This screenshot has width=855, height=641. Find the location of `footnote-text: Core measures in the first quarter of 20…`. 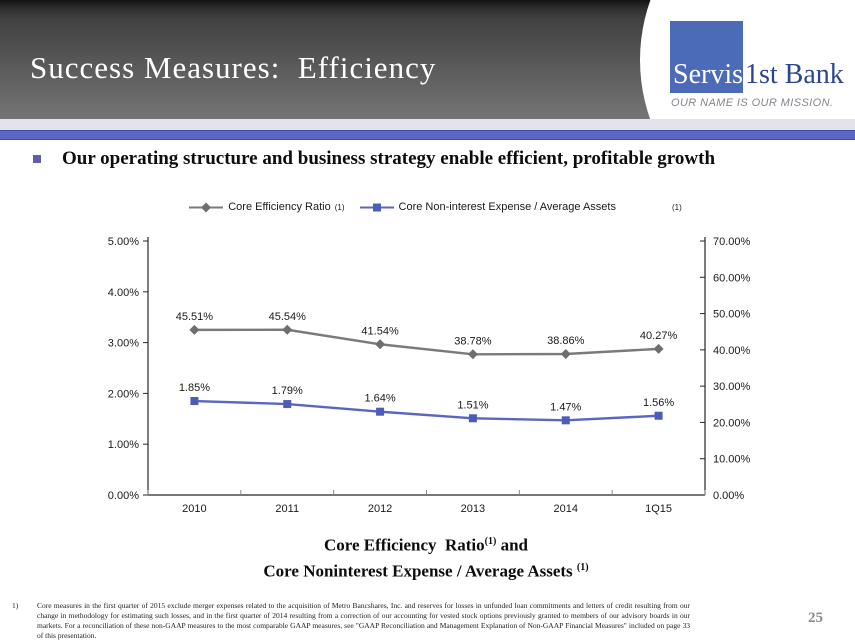

footnote-text: Core measures in the first quarter of 20… is located at coordinates (363, 620).